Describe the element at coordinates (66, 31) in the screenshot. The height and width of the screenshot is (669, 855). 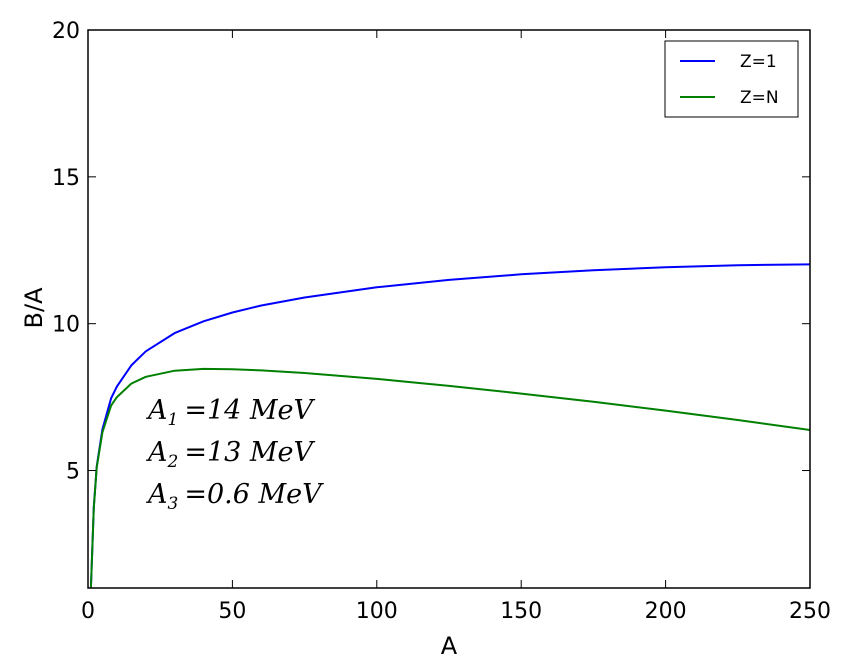
I see `y-tick-label: 20` at that location.